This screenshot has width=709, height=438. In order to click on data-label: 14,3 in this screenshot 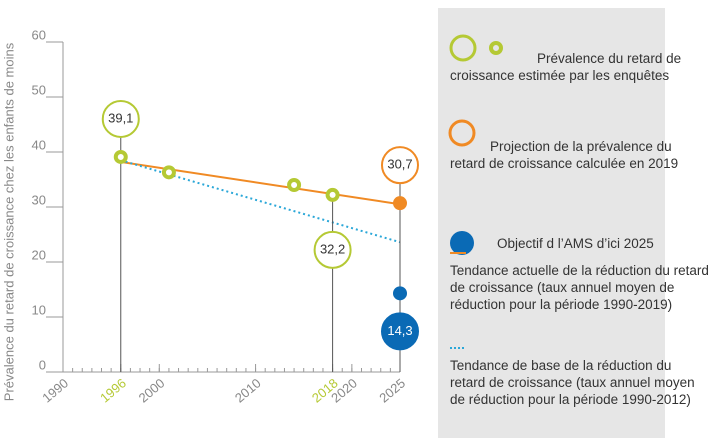, I will do `click(399, 330)`.